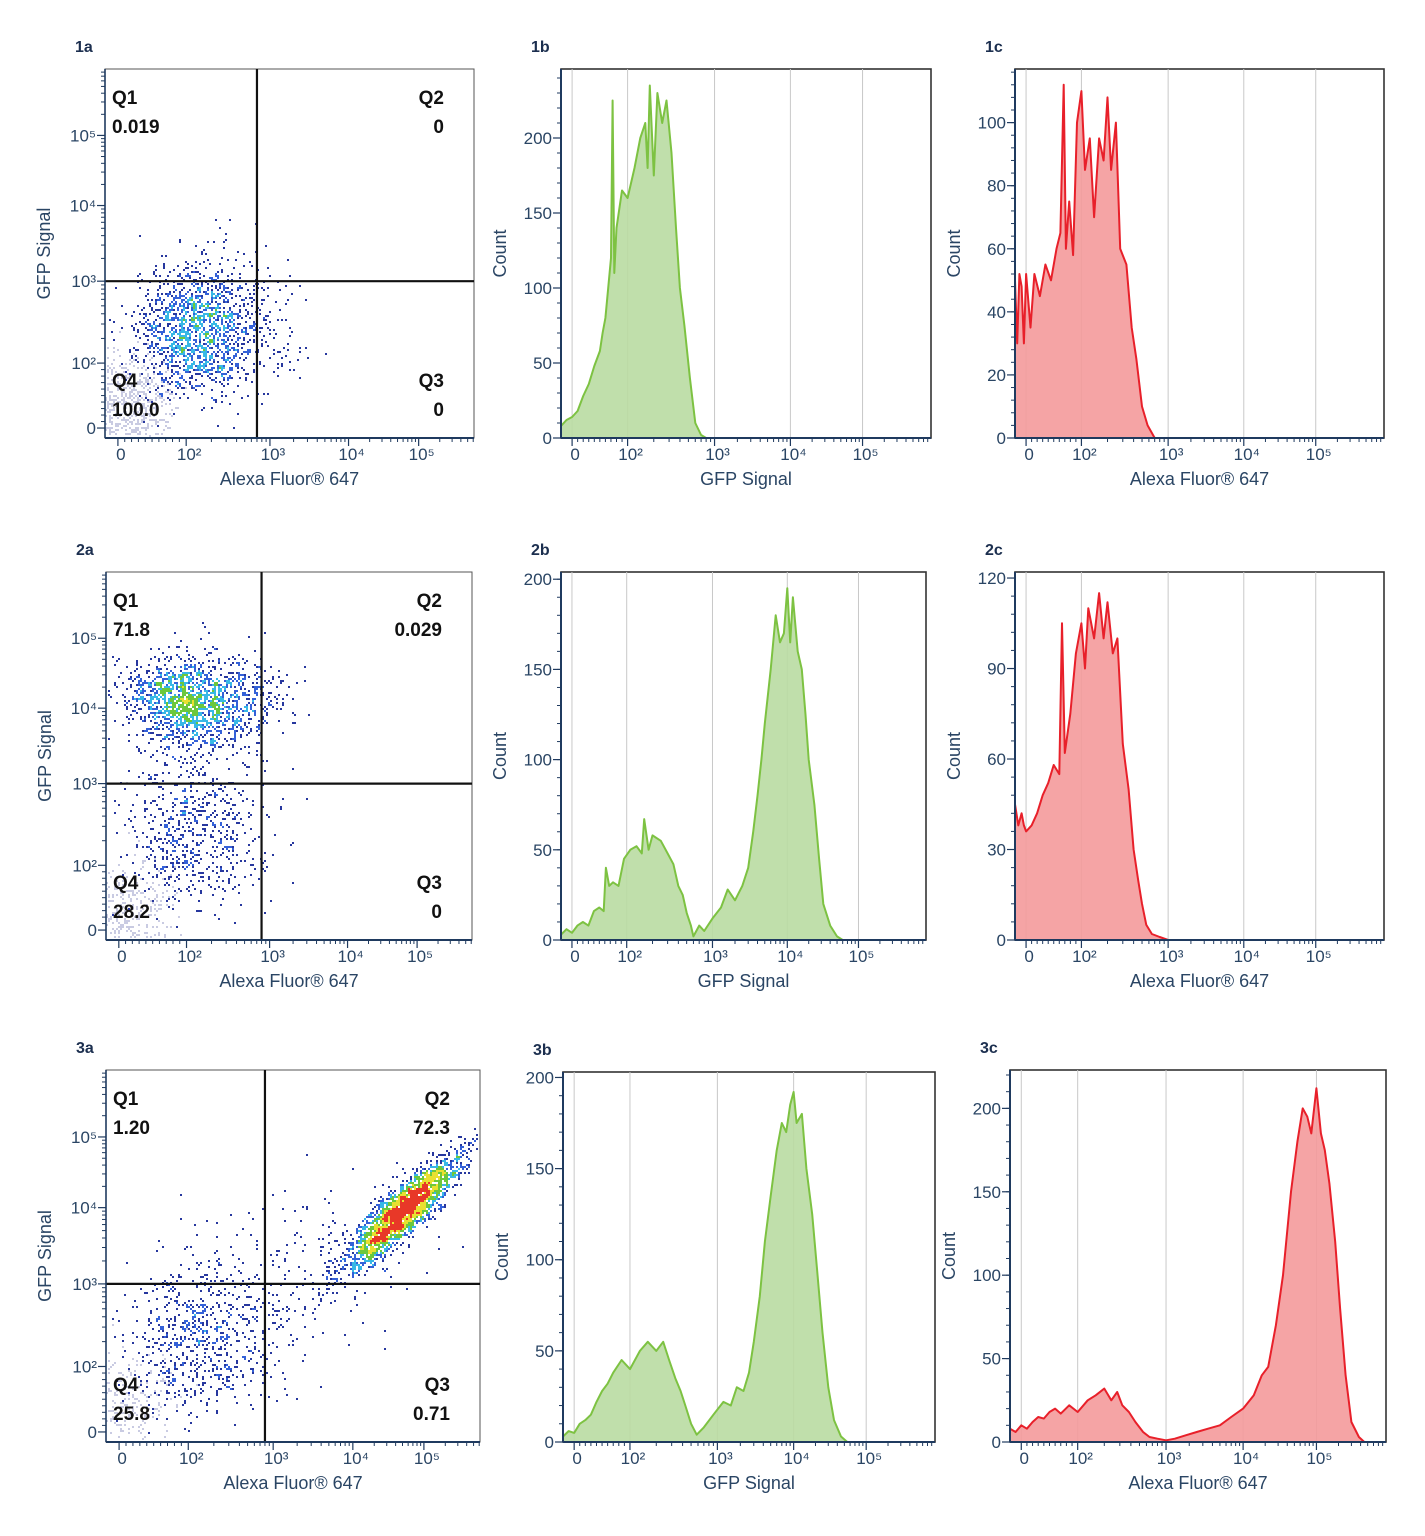  What do you see at coordinates (574, 956) in the screenshot?
I see `x-tick-label: 0` at bounding box center [574, 956].